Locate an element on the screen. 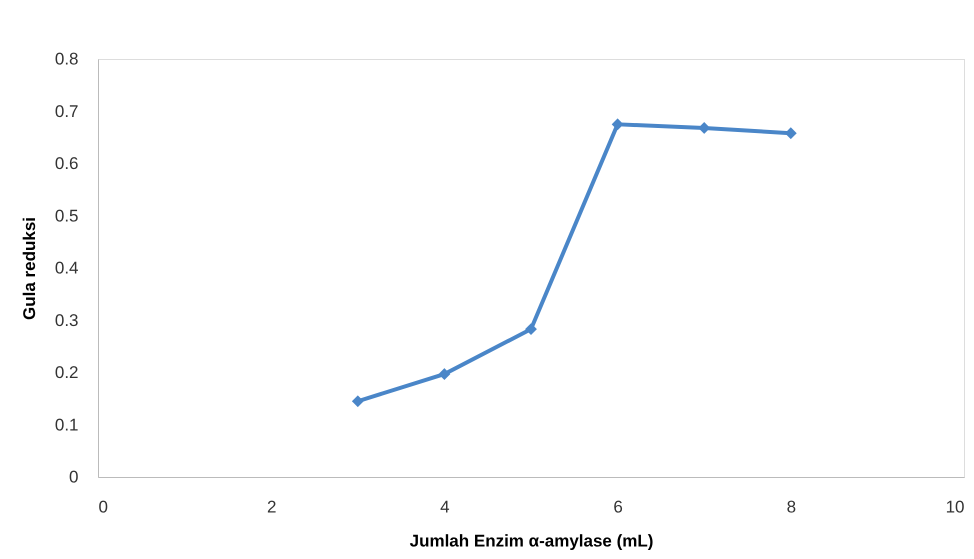  y-tick-label: 0.6 is located at coordinates (66, 163).